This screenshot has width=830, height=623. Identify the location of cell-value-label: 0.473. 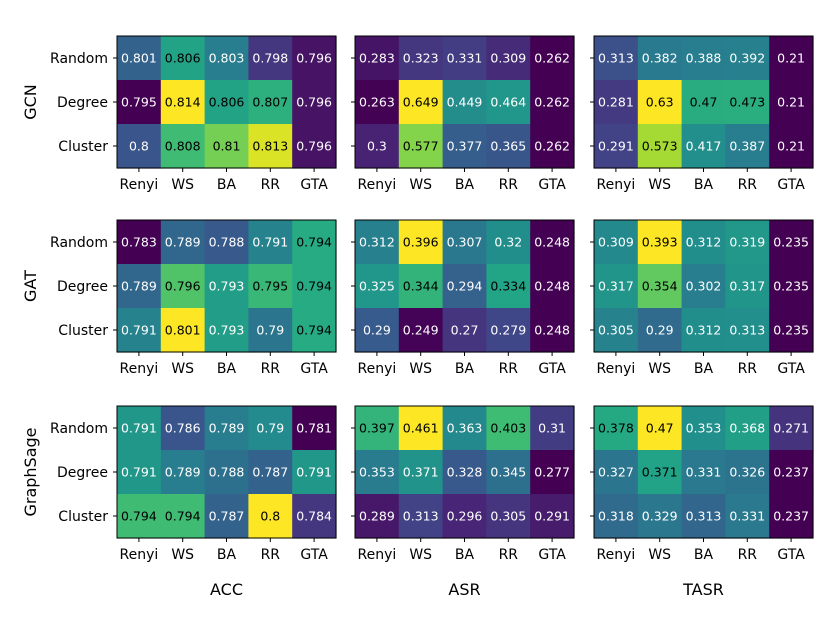
(747, 102).